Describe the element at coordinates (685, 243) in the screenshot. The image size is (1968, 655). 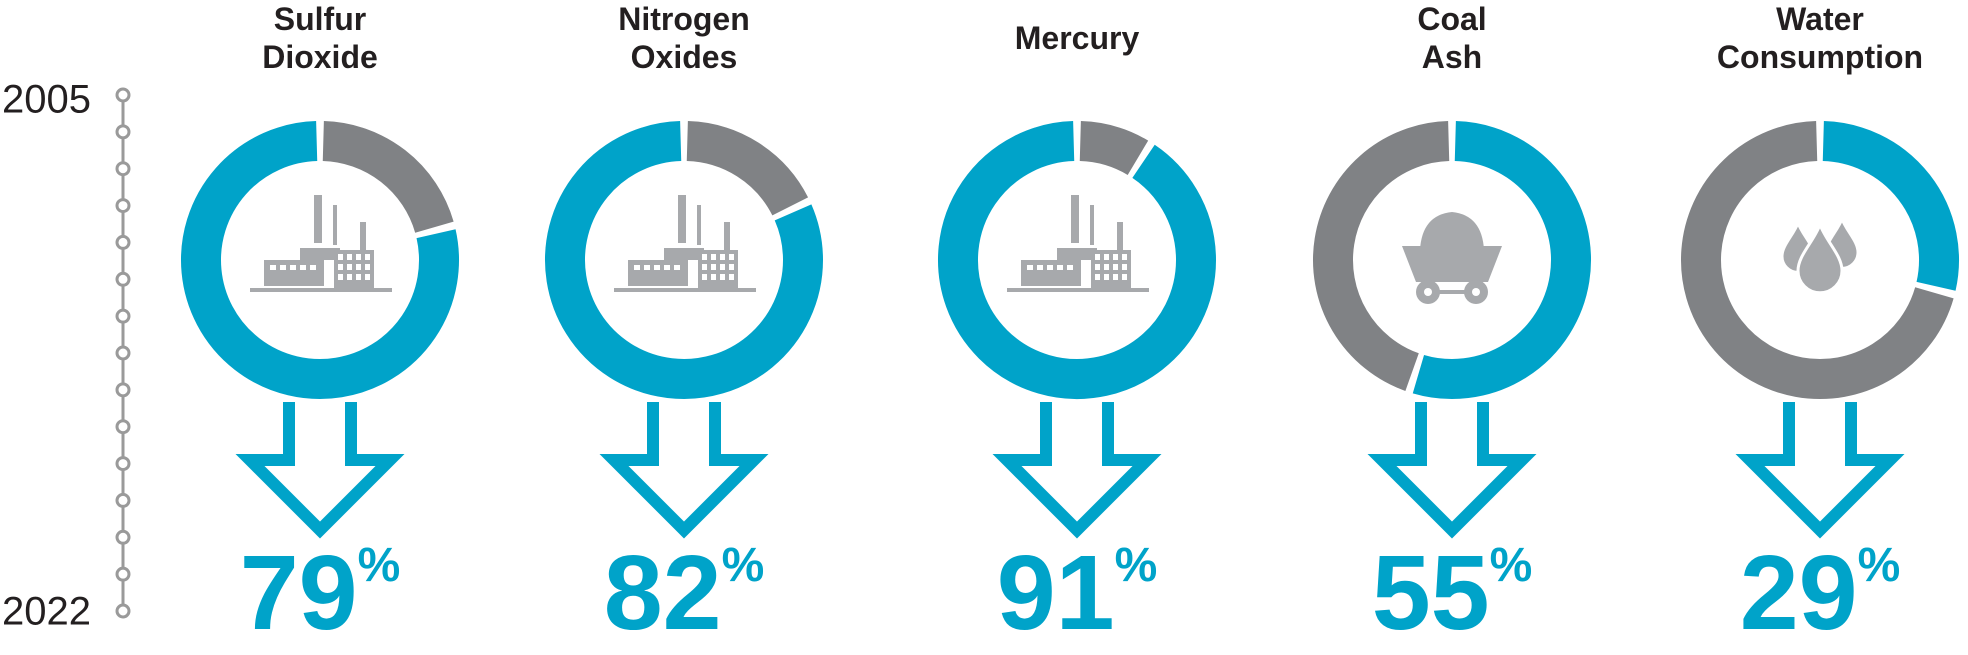
I see `factory-icon` at that location.